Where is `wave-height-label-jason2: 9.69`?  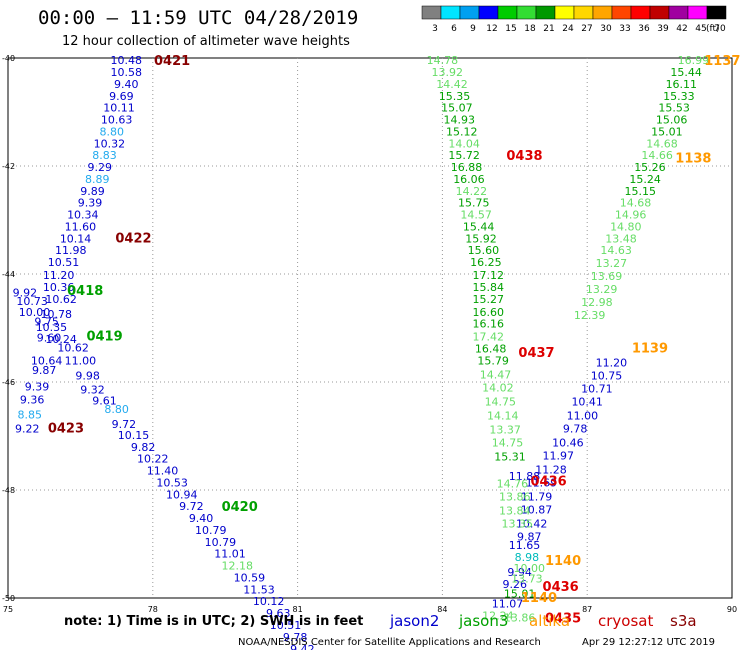
wave-height-label-jason2: 9.69 is located at coordinates (121, 96).